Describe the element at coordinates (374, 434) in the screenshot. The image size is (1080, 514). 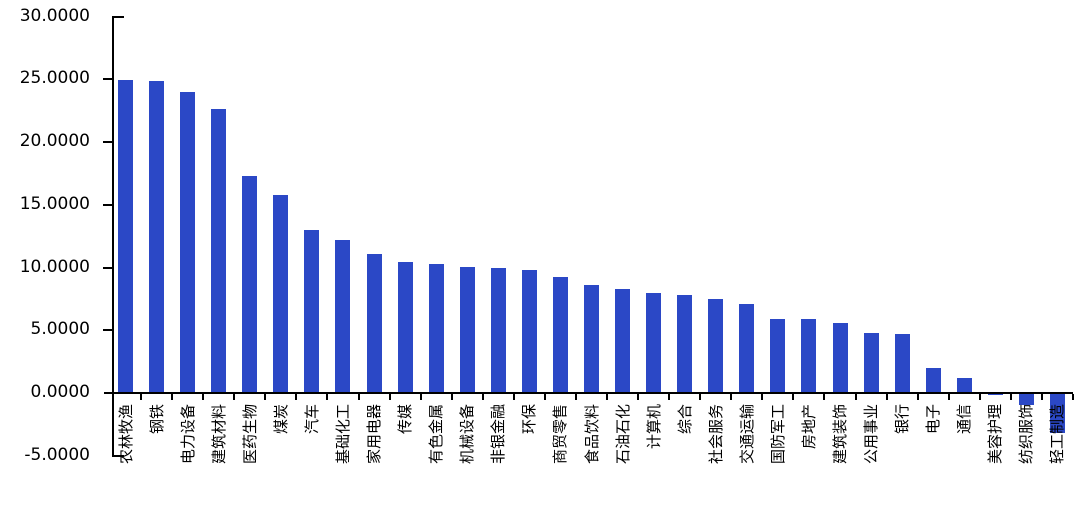
I see `x-axis-category-label: 家用电器` at that location.